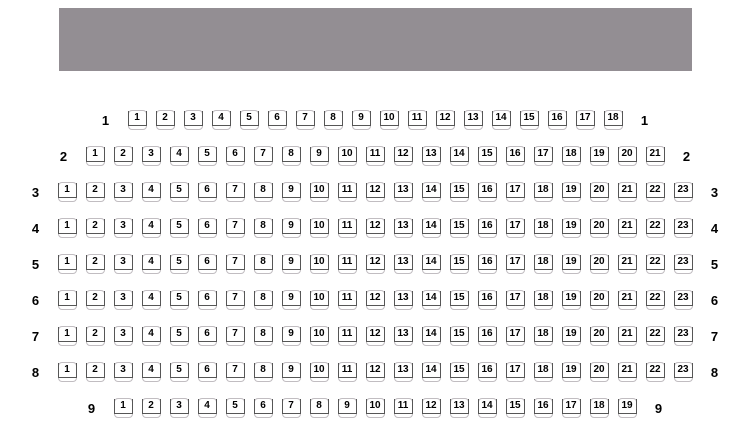  Describe the element at coordinates (319, 156) in the screenshot. I see `seat-2-9: 9` at that location.